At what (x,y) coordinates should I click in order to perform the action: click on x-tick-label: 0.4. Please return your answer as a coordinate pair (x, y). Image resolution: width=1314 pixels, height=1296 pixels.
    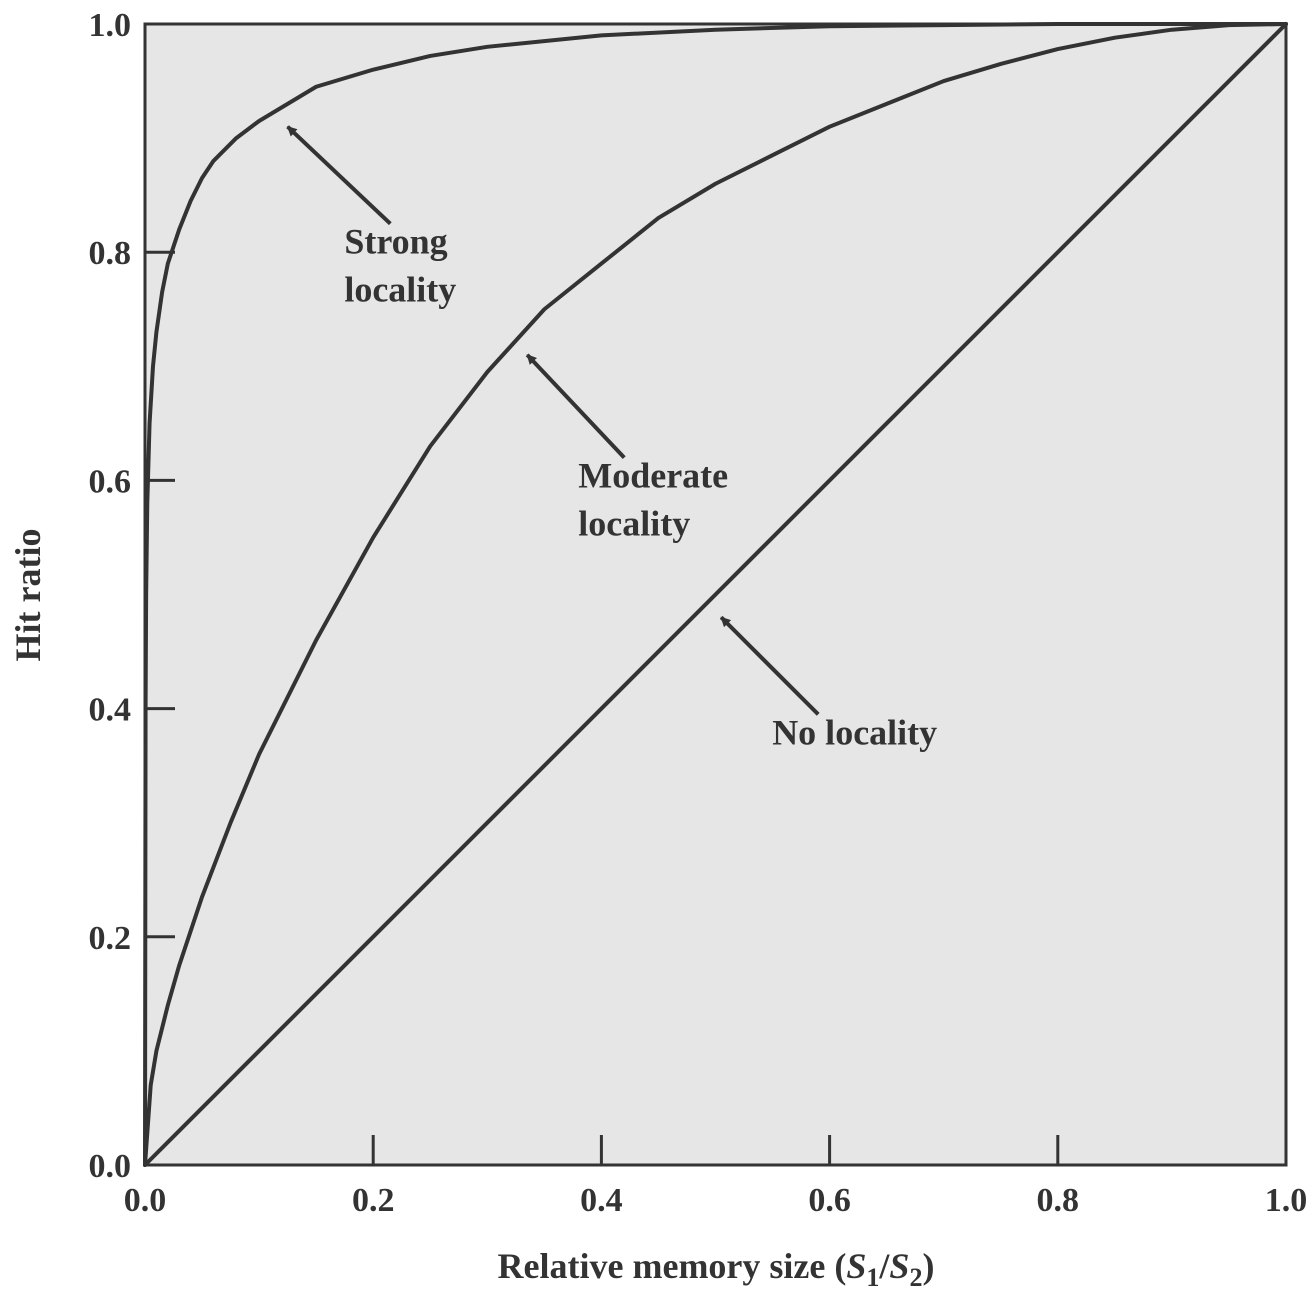
    Looking at the image, I should click on (601, 1200).